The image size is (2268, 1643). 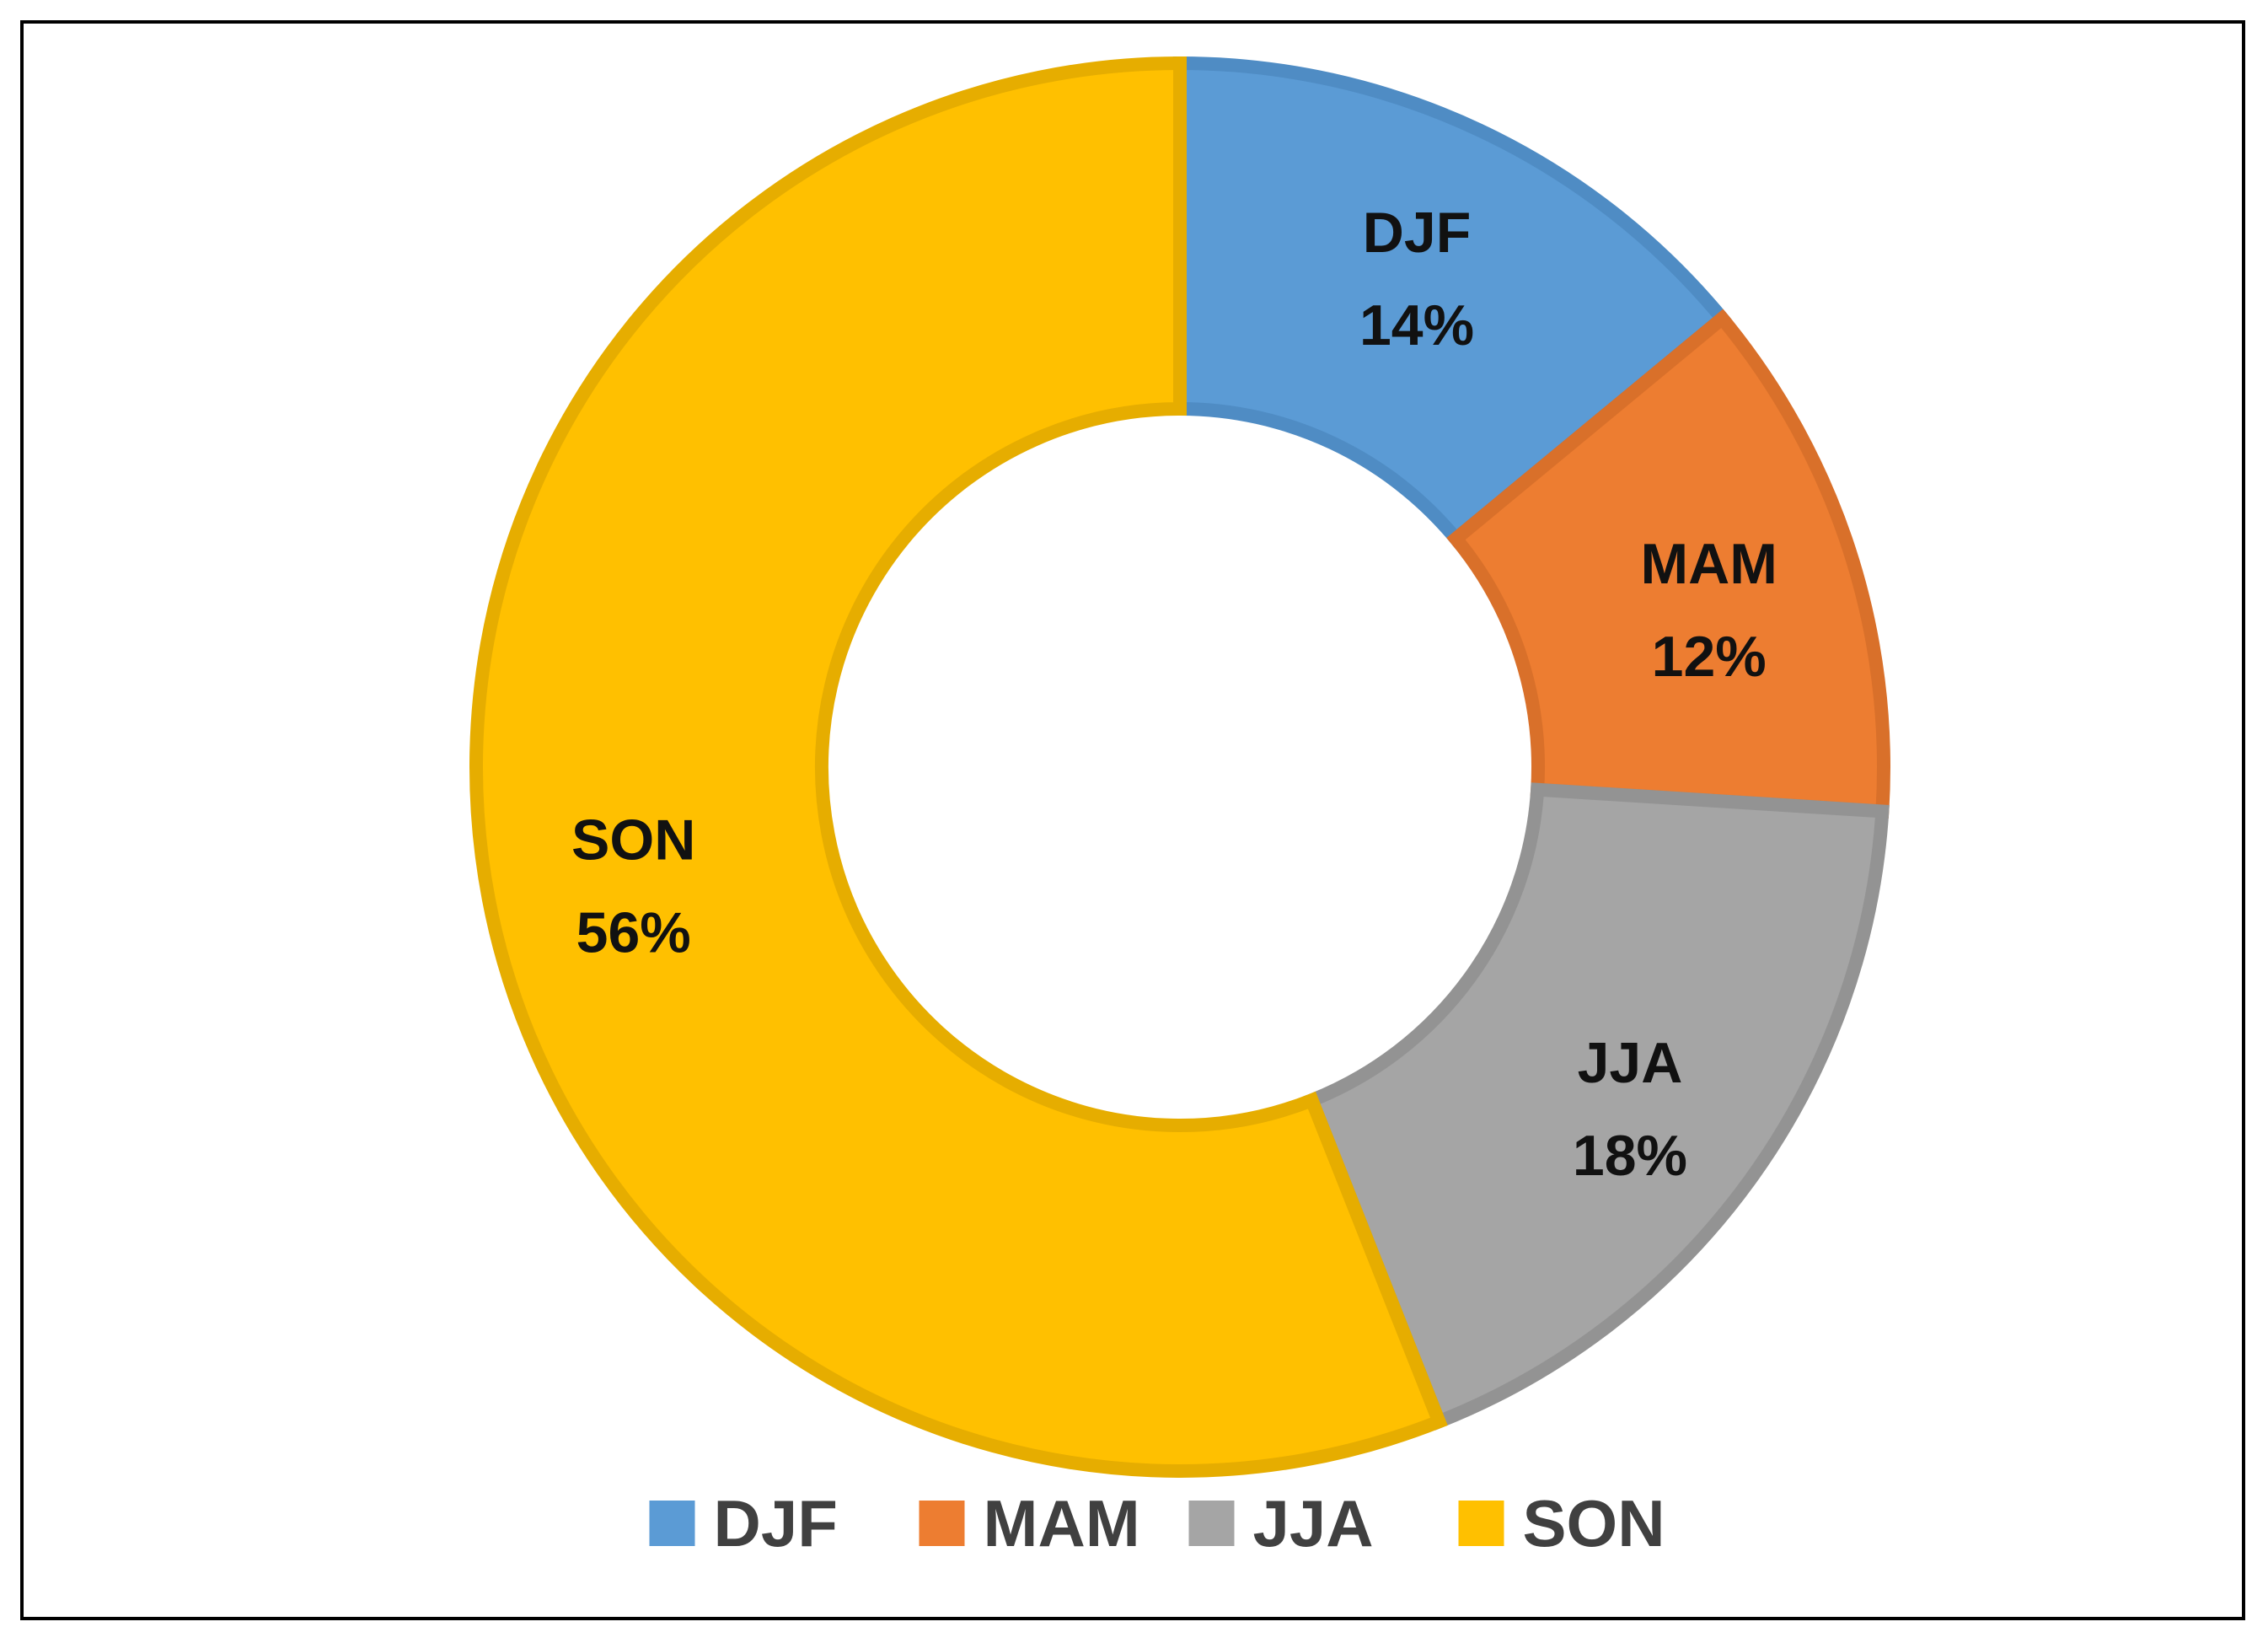 What do you see at coordinates (942, 1523) in the screenshot?
I see `legend-swatch-mam` at bounding box center [942, 1523].